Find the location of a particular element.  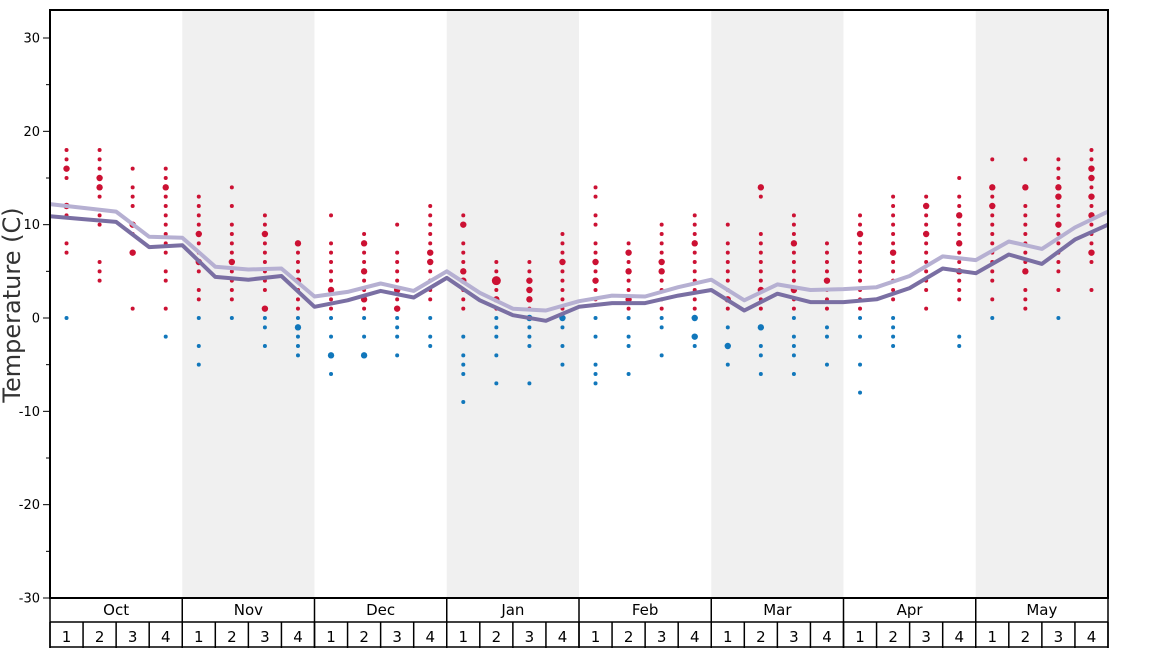

month-label-mar: Mar is located at coordinates (777, 610).